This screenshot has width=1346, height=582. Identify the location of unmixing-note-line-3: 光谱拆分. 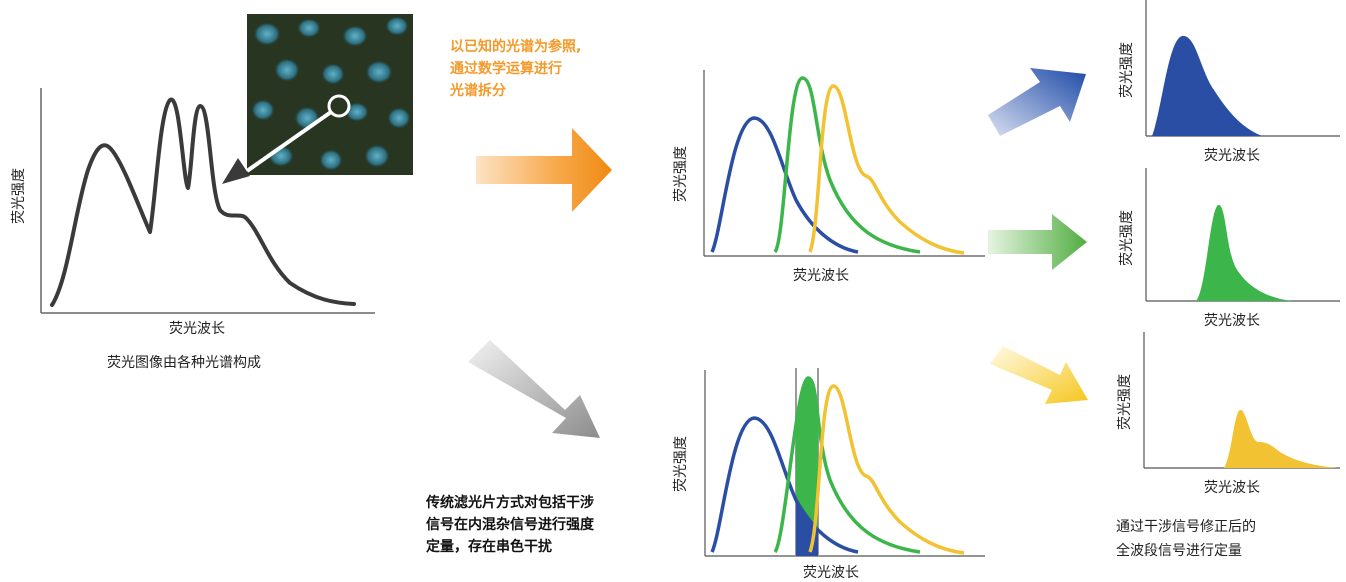
(478, 91).